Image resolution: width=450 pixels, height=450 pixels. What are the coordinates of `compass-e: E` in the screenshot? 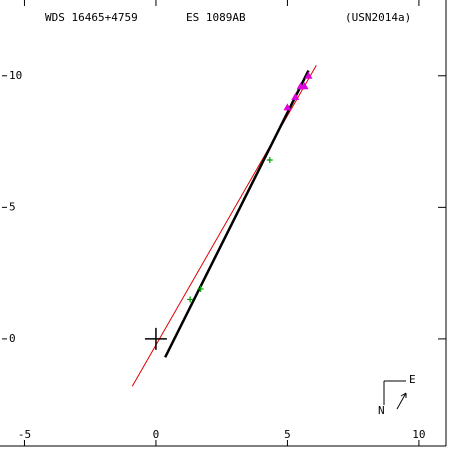 It's located at (412, 379).